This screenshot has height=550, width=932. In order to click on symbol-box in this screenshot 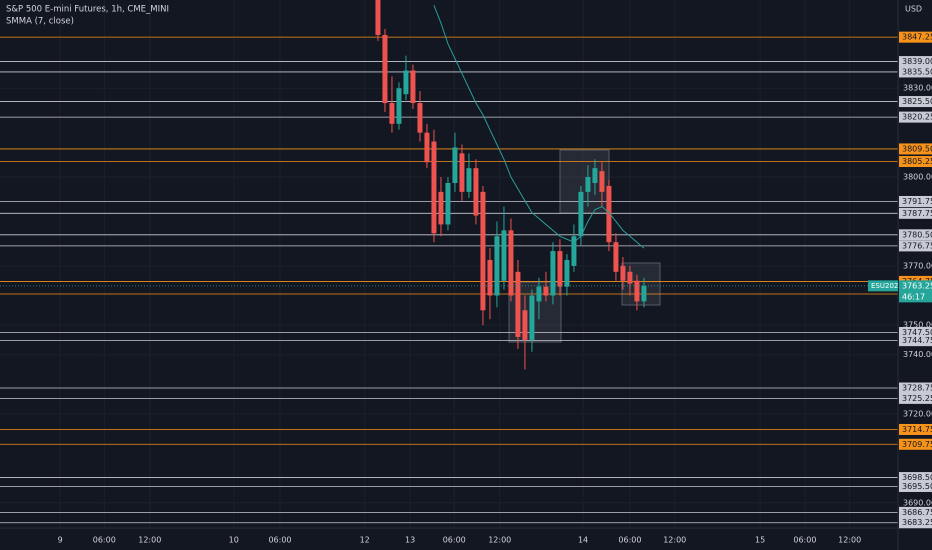, I will do `click(883, 286)`.